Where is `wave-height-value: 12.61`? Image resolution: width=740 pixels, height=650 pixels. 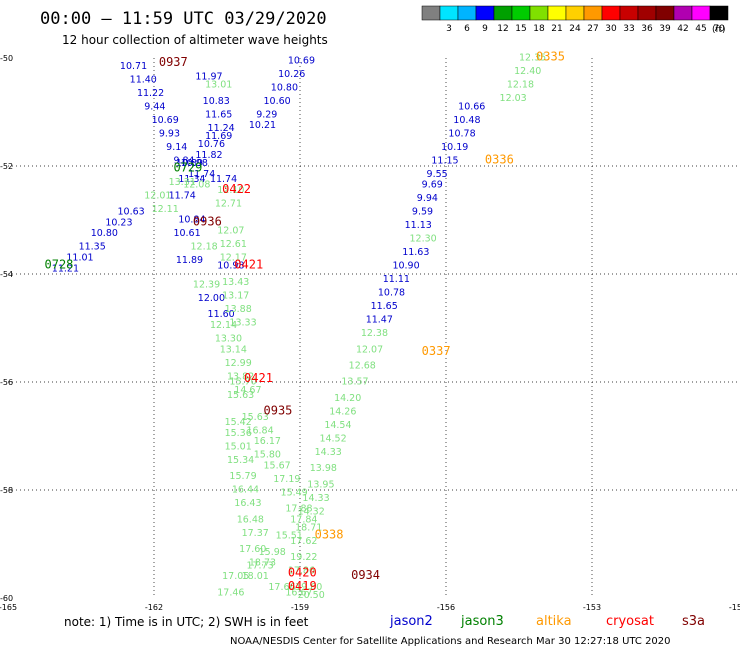
wave-height-value: 12.61 is located at coordinates (233, 244).